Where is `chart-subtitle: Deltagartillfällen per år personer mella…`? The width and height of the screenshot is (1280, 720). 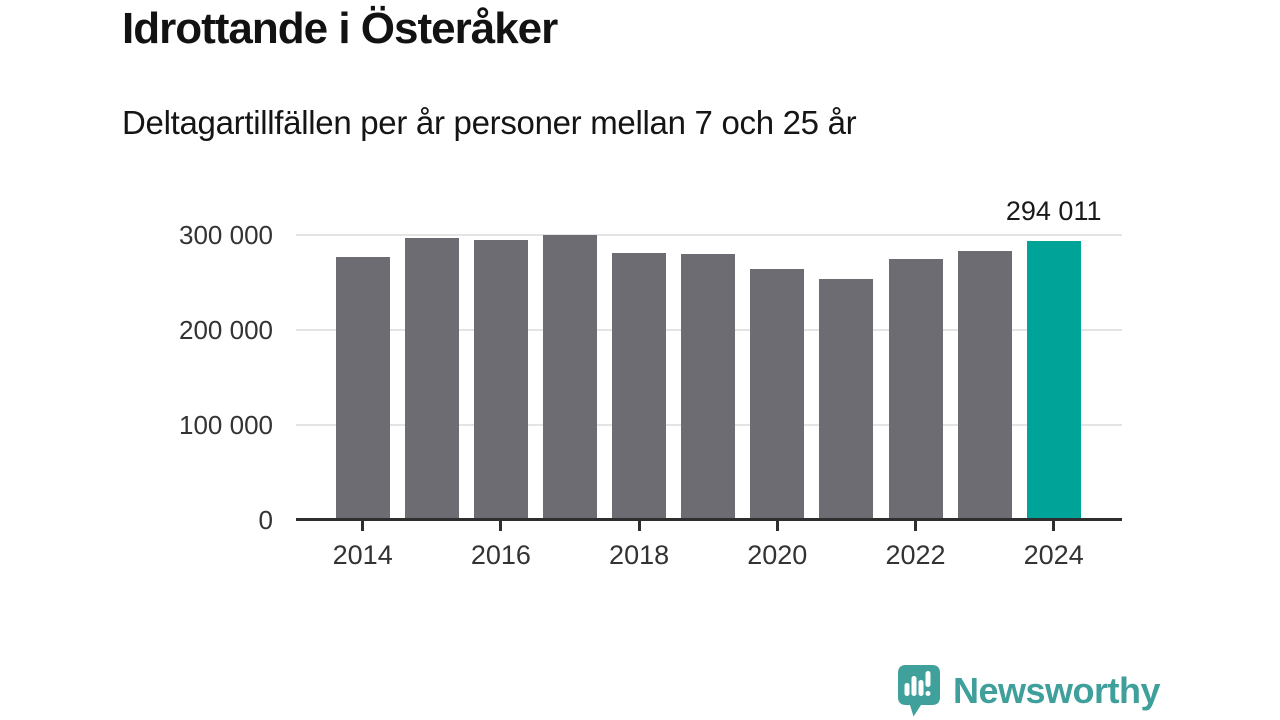 chart-subtitle: Deltagartillfällen per år personer mella… is located at coordinates (489, 122).